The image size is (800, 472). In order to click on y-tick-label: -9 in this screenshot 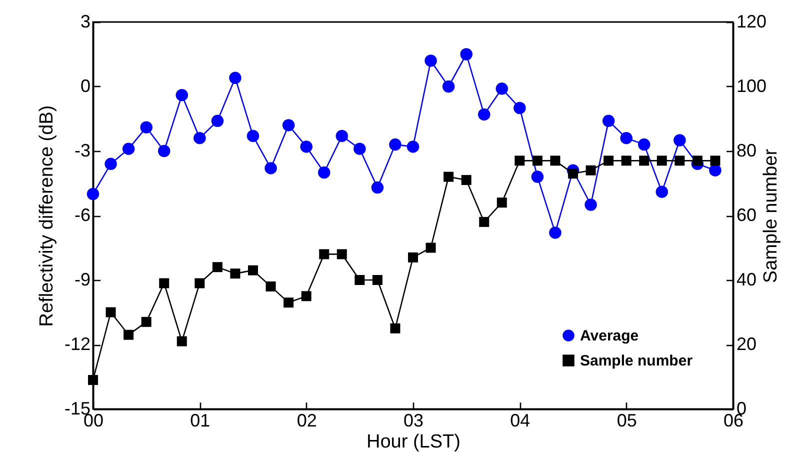, I will do `click(82, 280)`.